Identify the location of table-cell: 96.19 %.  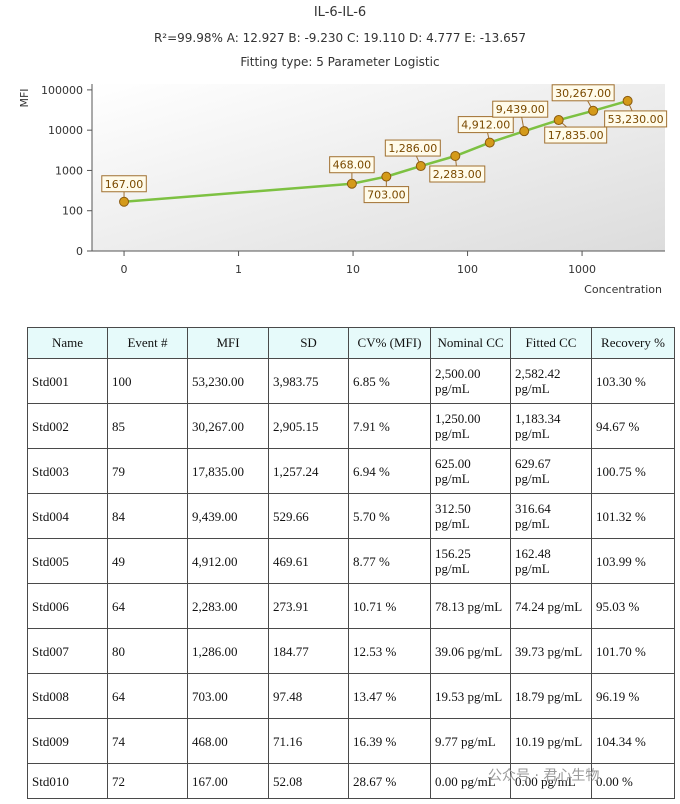
(633, 696).